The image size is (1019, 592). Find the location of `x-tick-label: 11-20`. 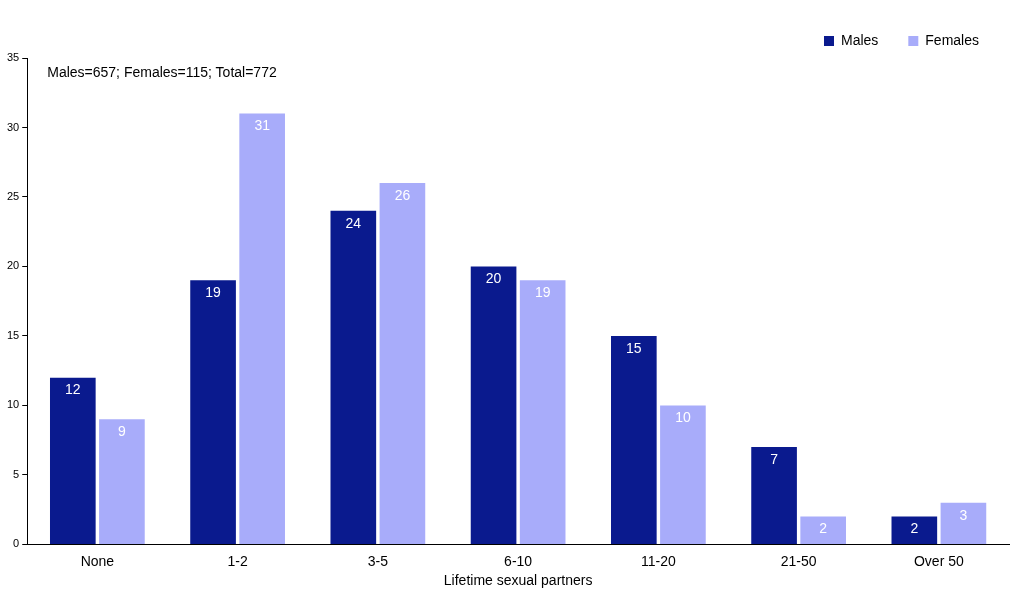

x-tick-label: 11-20 is located at coordinates (658, 560).